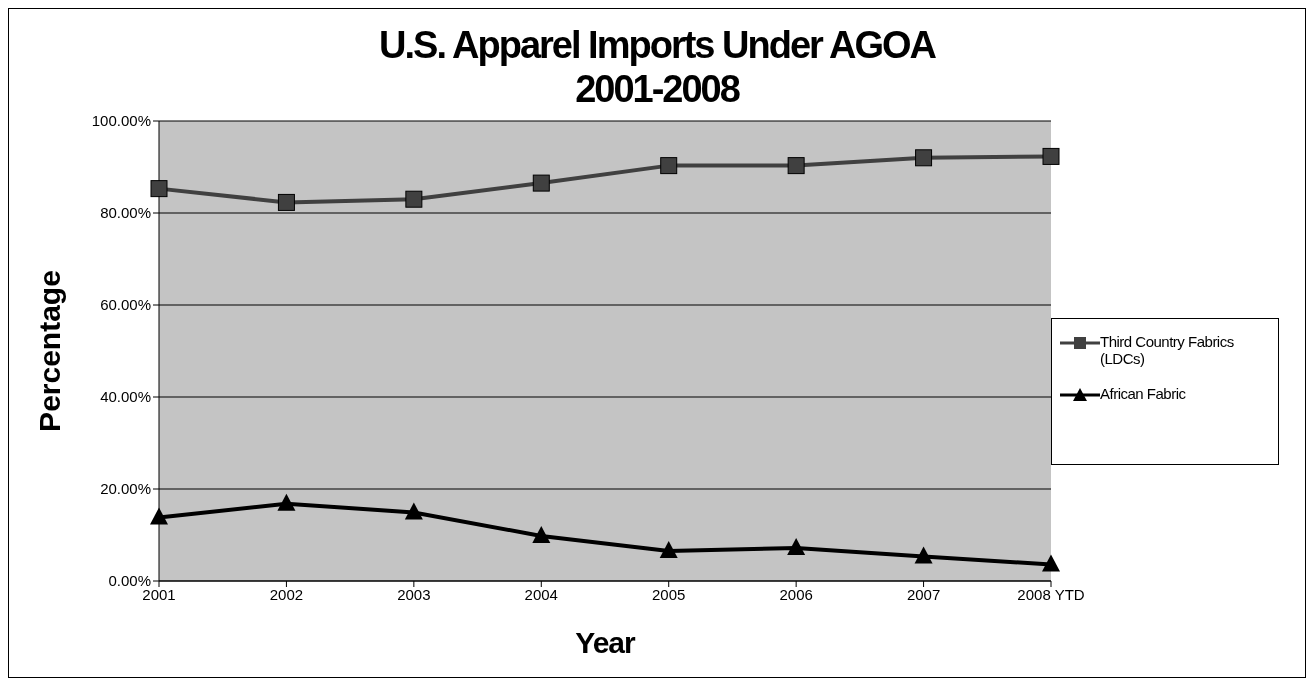 The image size is (1314, 686). Describe the element at coordinates (125, 213) in the screenshot. I see `y-tick-label: 80.00%` at that location.